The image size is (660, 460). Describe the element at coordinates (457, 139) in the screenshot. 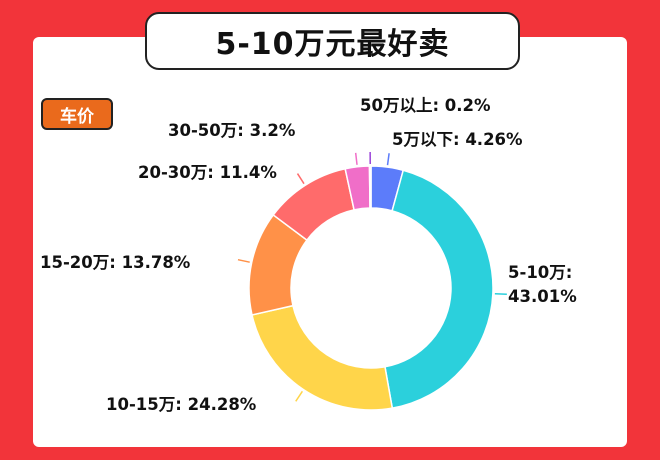

I see `data-label-0: 5万以下: 4.26%` at that location.